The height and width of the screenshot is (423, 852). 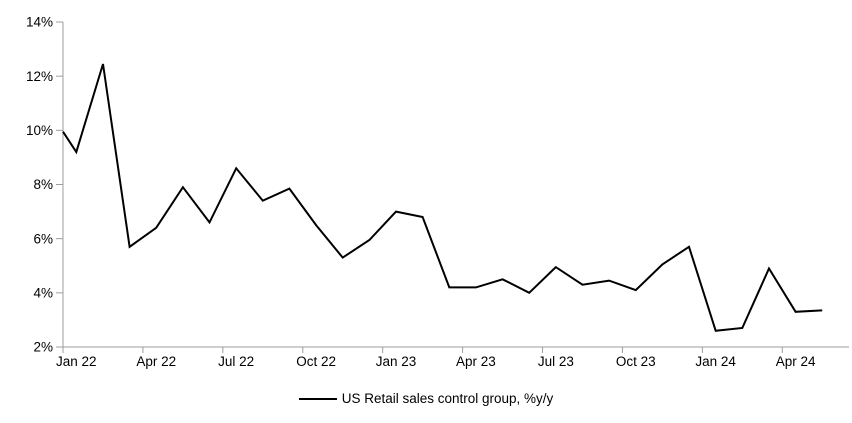 What do you see at coordinates (156, 361) in the screenshot?
I see `x-axis-tick-label: Apr 22` at bounding box center [156, 361].